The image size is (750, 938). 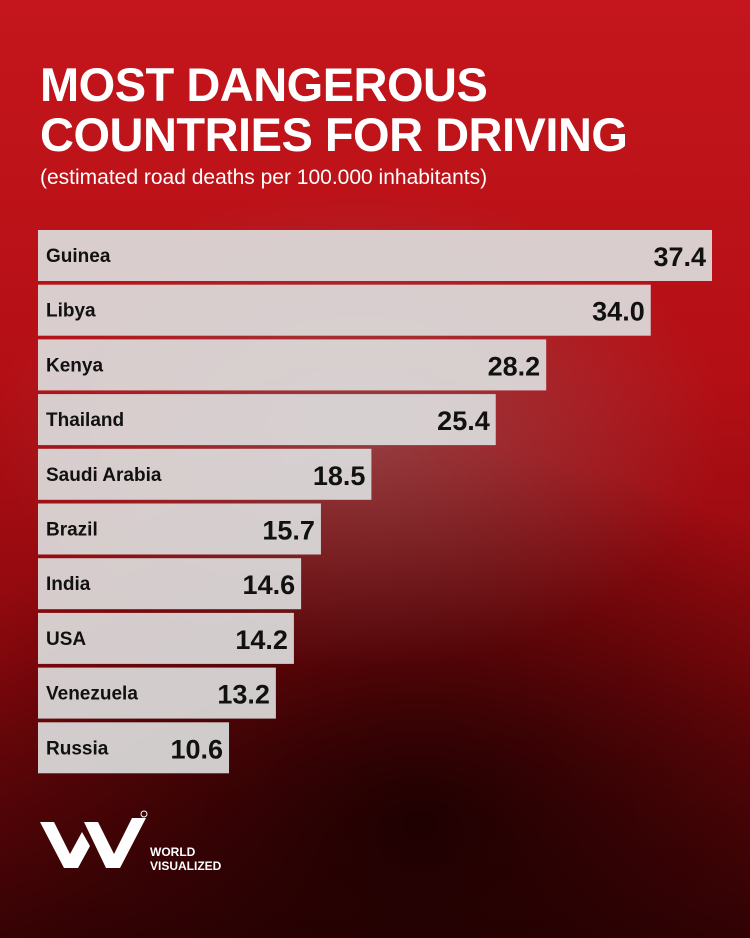 I want to click on category-label: Brazil, so click(x=72, y=530).